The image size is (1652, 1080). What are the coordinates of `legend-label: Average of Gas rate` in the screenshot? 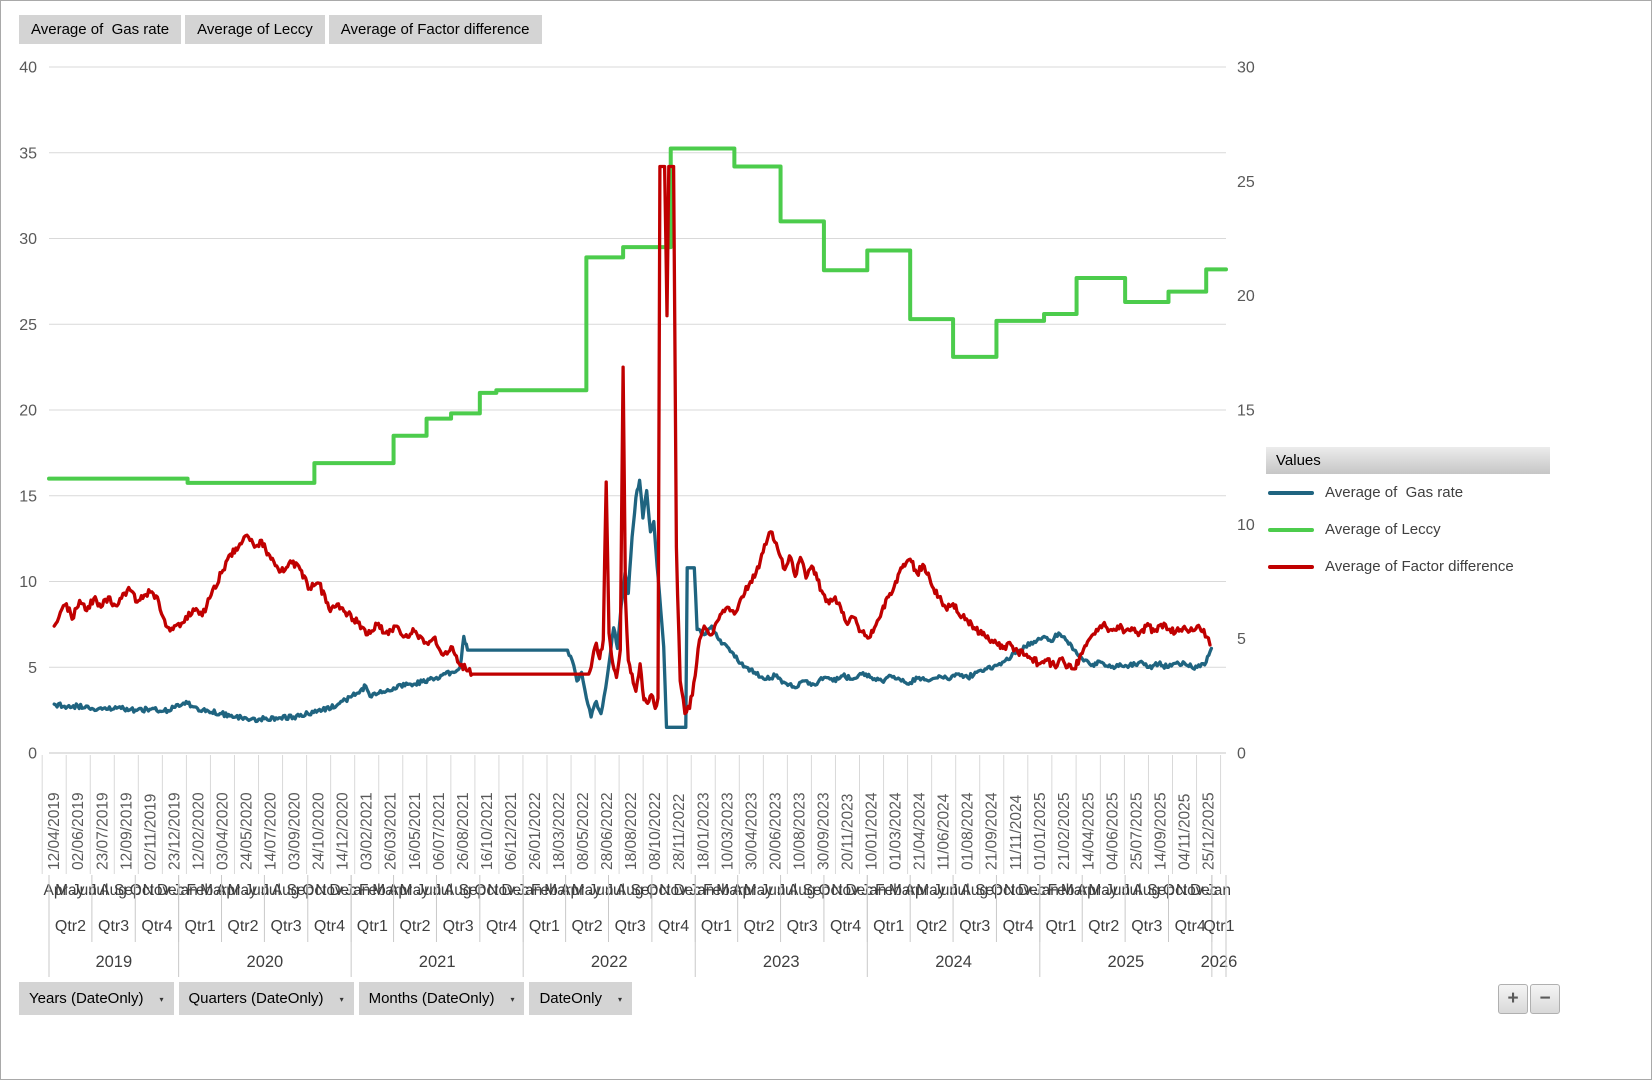 It's located at (1394, 492).